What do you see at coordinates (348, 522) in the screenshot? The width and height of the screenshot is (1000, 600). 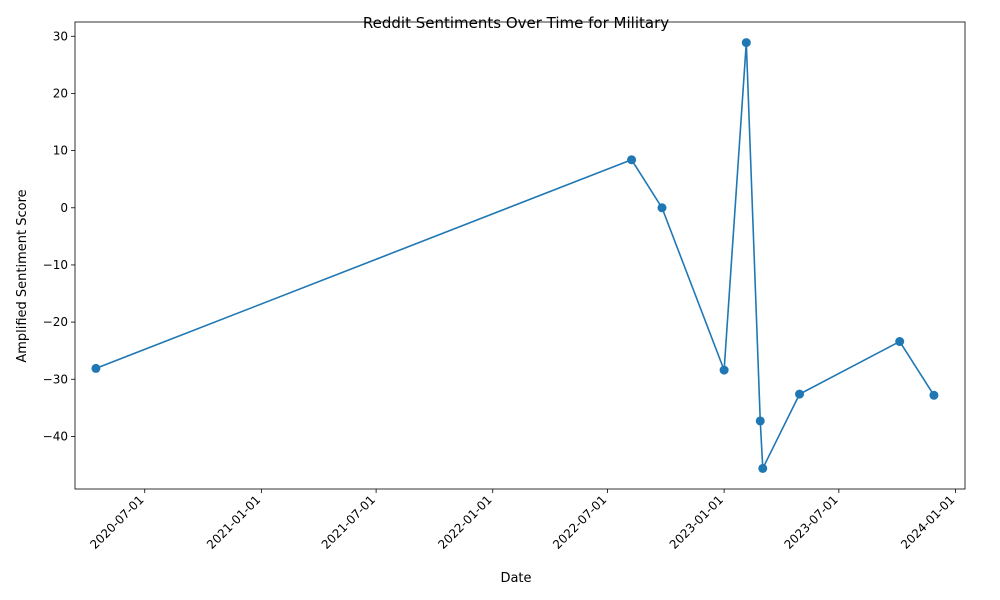 I see `x-tick-label: 2021-07-01` at bounding box center [348, 522].